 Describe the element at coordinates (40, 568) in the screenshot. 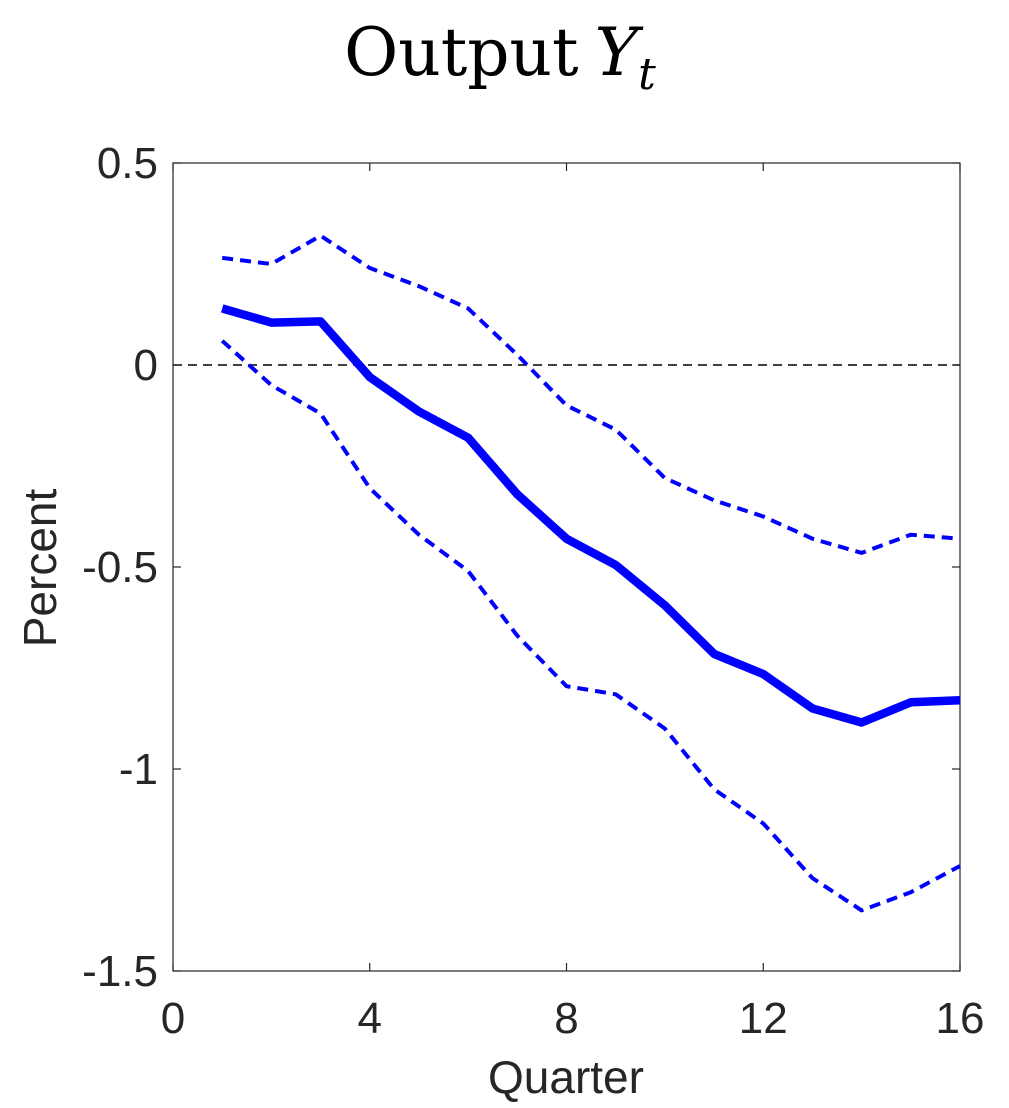

I see `y-axis-label: Percent` at that location.